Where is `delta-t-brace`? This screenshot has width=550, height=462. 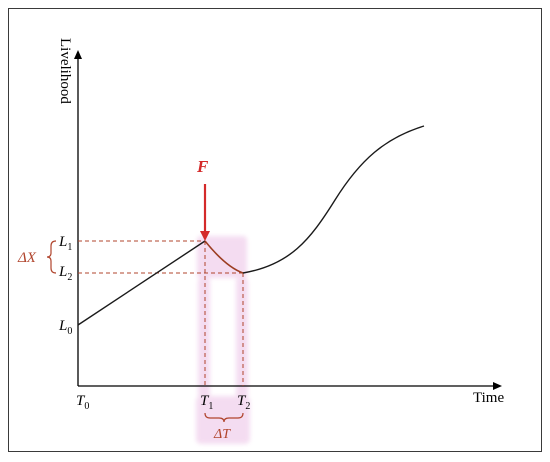 delta-t-brace is located at coordinates (224, 417).